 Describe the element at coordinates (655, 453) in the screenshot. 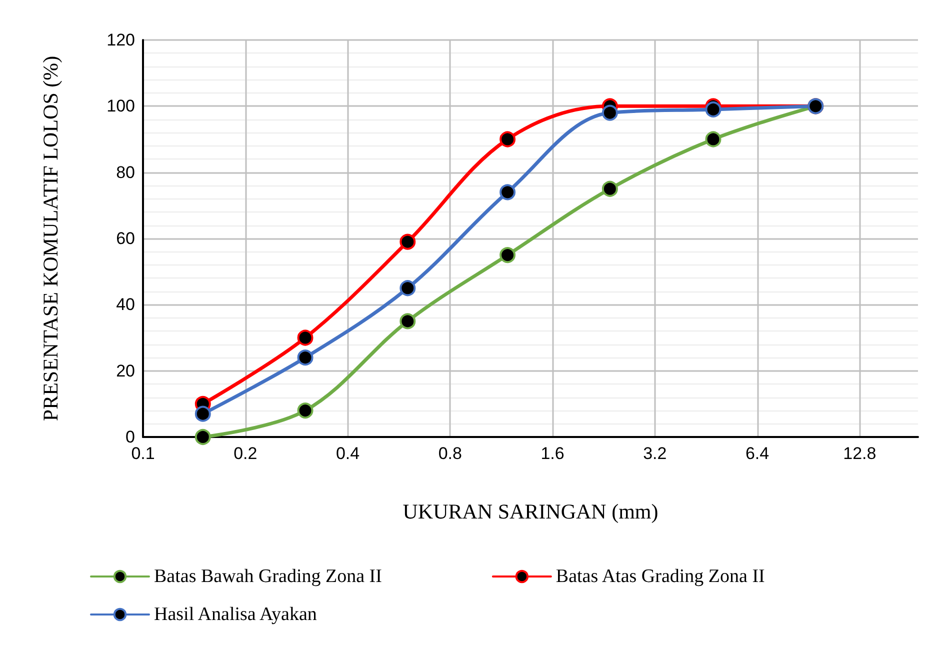

I see `x-tick-label: 3.2` at that location.